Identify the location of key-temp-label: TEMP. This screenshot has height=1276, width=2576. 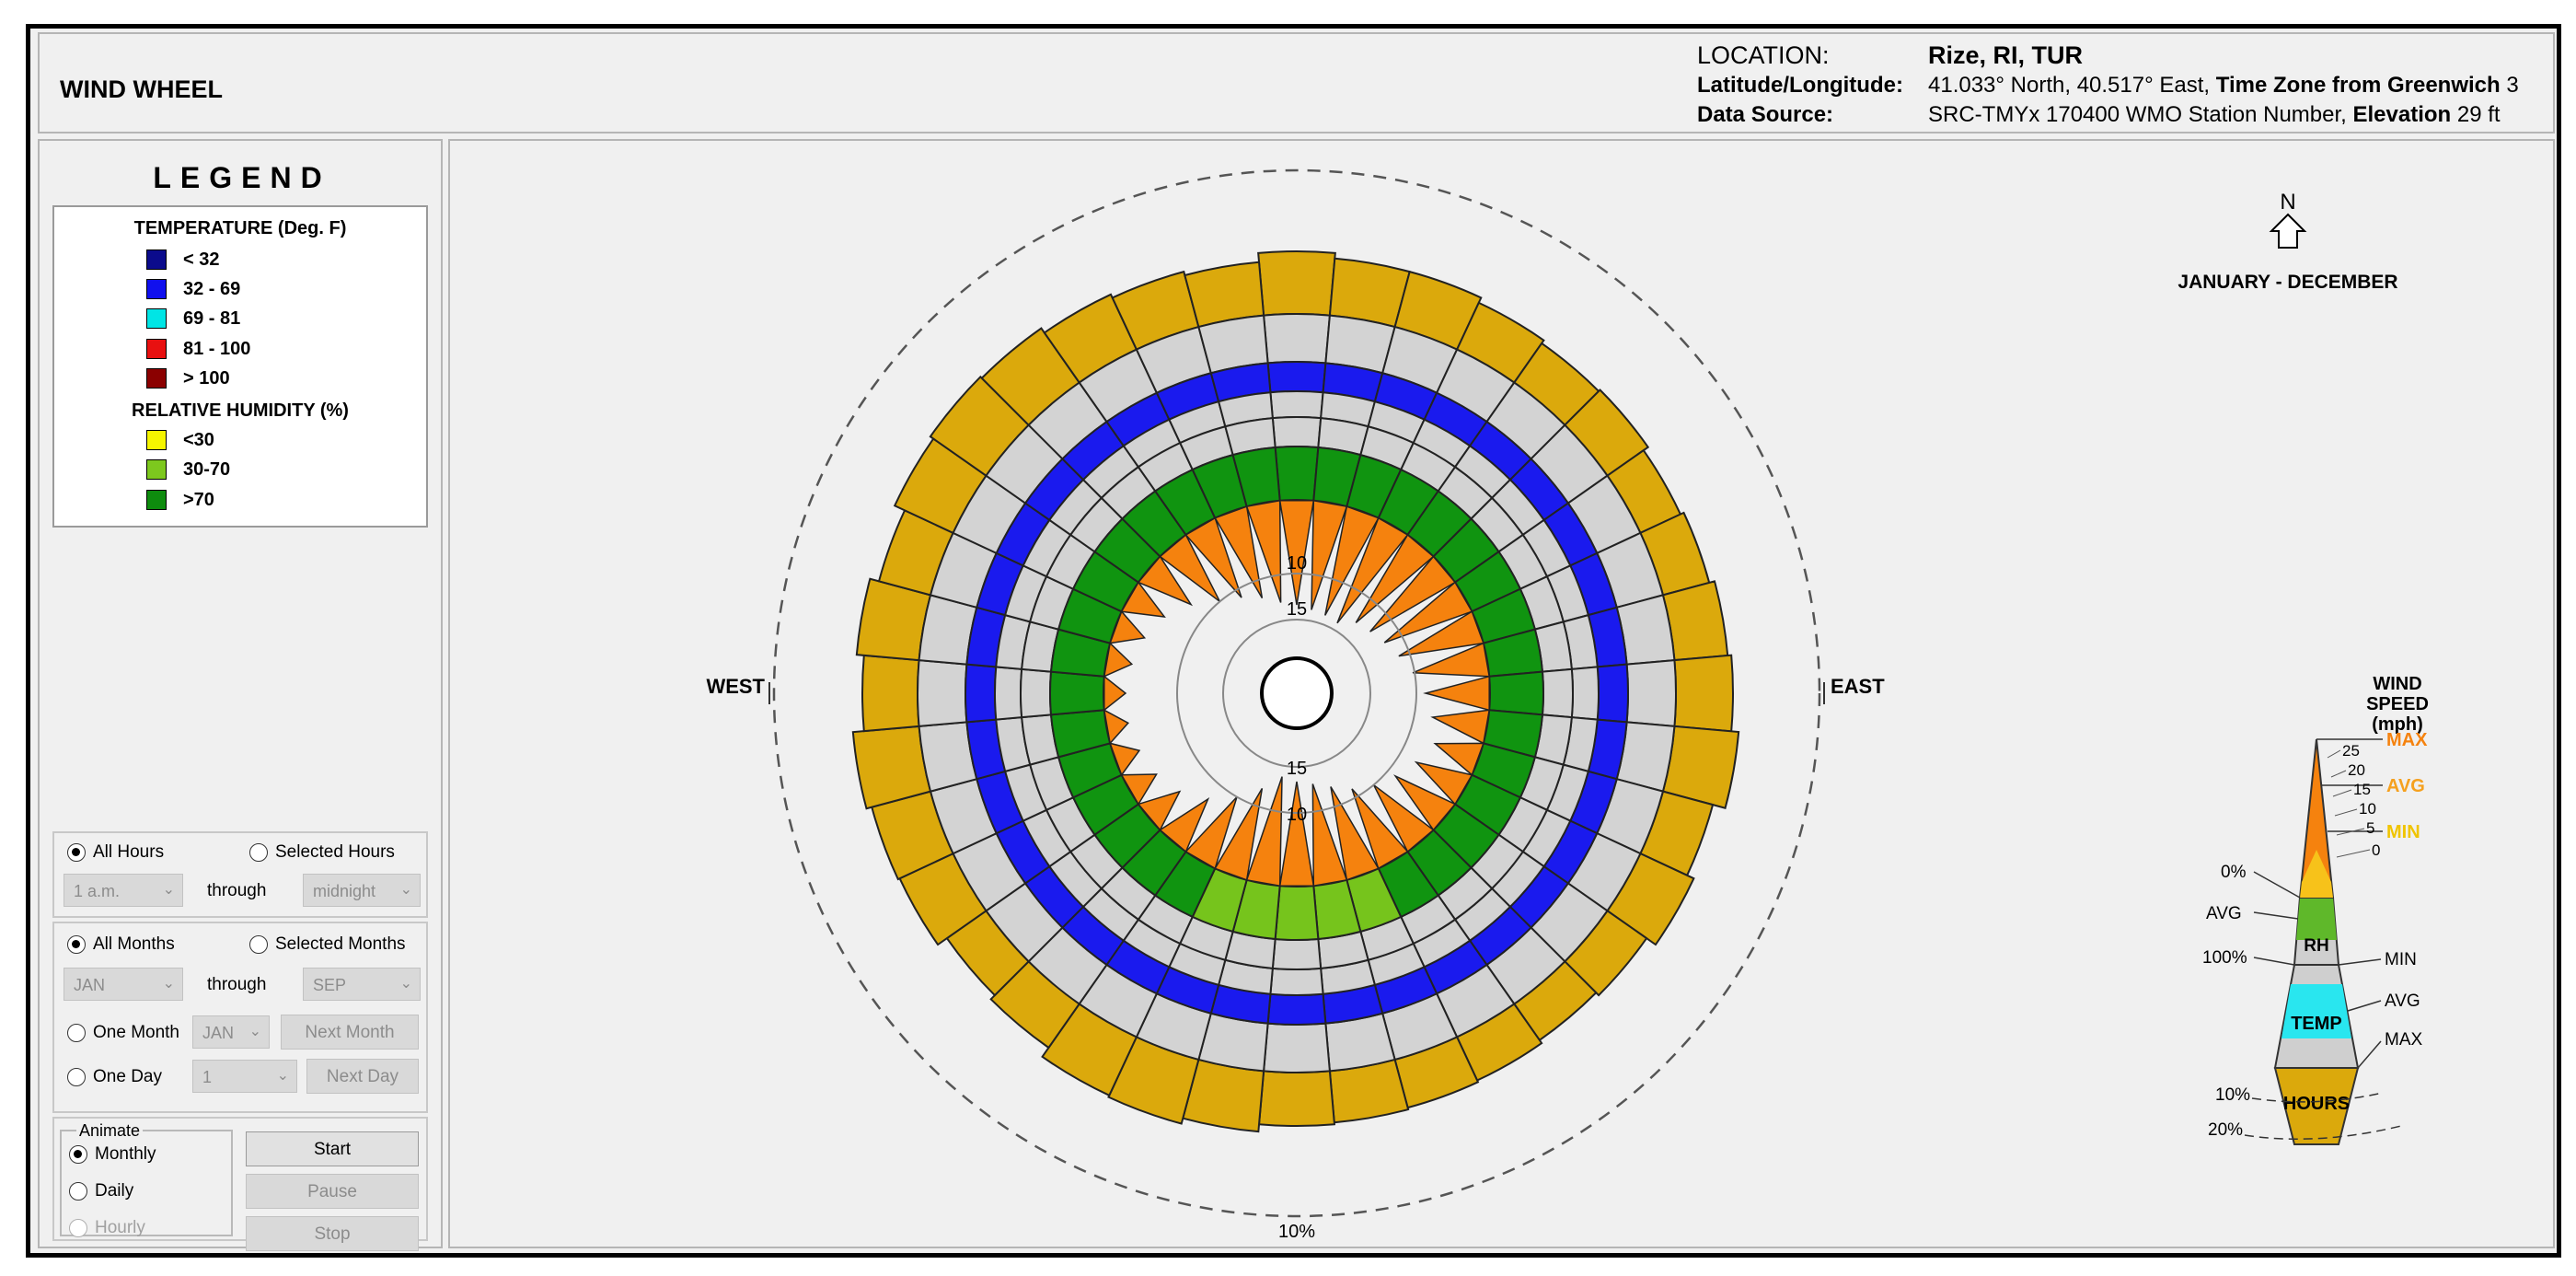
(2316, 1024).